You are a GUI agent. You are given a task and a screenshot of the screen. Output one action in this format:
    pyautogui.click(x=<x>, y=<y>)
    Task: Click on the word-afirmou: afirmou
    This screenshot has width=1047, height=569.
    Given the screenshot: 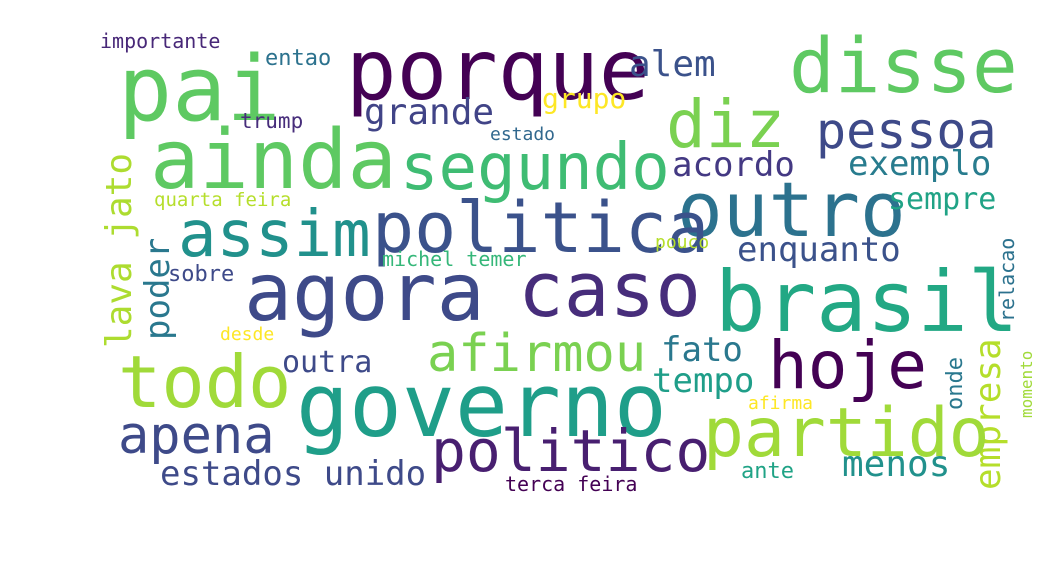 What is the action you would take?
    pyautogui.click(x=537, y=354)
    